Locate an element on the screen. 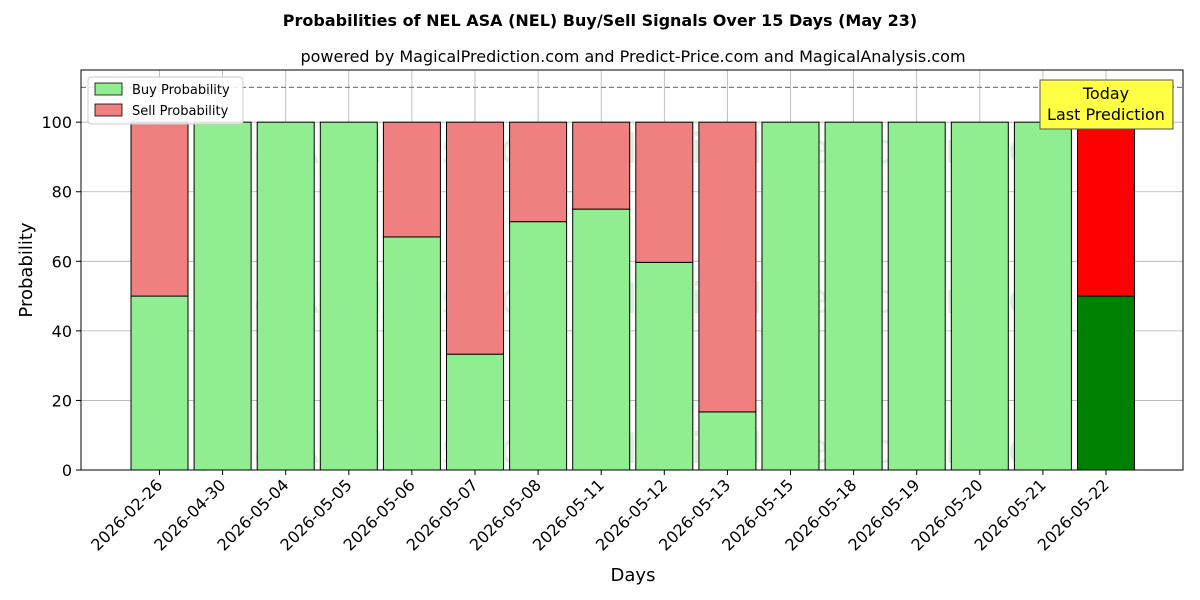 Image resolution: width=1200 pixels, height=600 pixels. today-annotation: Today Last Prediction is located at coordinates (1106, 104).